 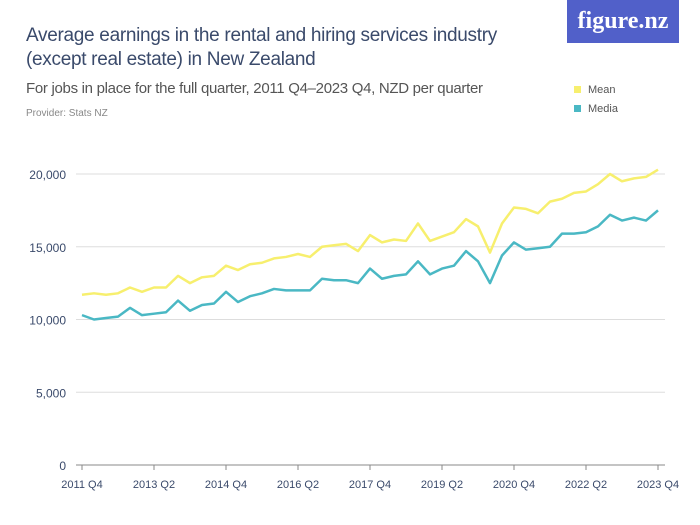 I want to click on provider: Provider: Stats NZ, so click(x=67, y=113).